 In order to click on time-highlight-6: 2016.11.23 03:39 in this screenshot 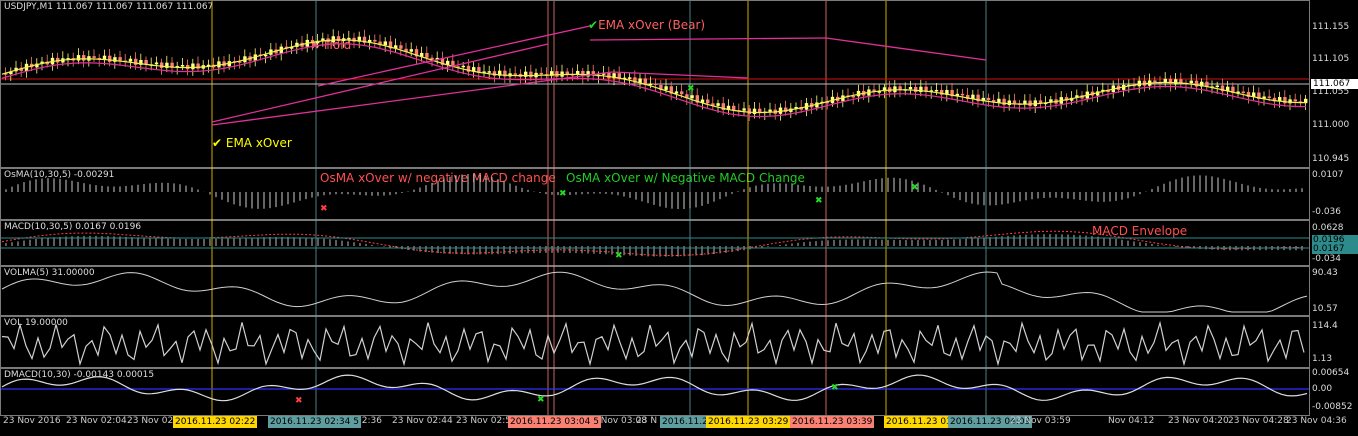, I will do `click(832, 422)`.